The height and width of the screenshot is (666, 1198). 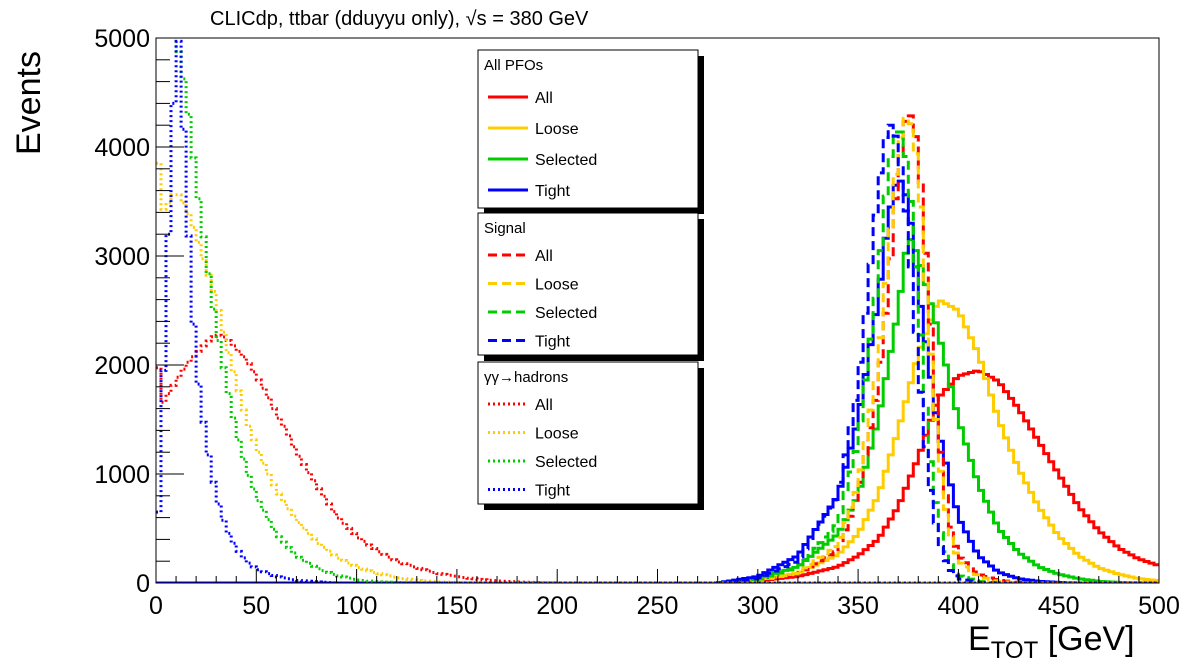 What do you see at coordinates (122, 257) in the screenshot?
I see `y-tick-label: 3000` at bounding box center [122, 257].